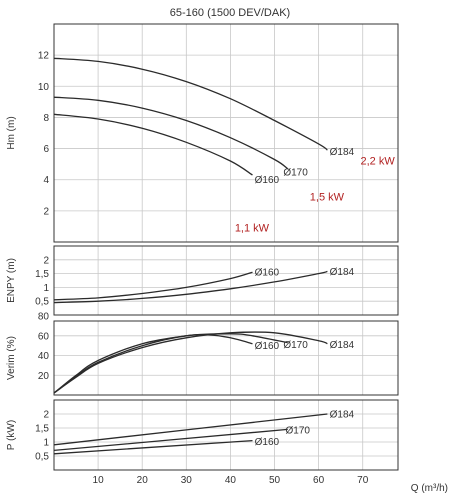  Describe the element at coordinates (252, 228) in the screenshot. I see `power-label: 1,1 kW` at that location.